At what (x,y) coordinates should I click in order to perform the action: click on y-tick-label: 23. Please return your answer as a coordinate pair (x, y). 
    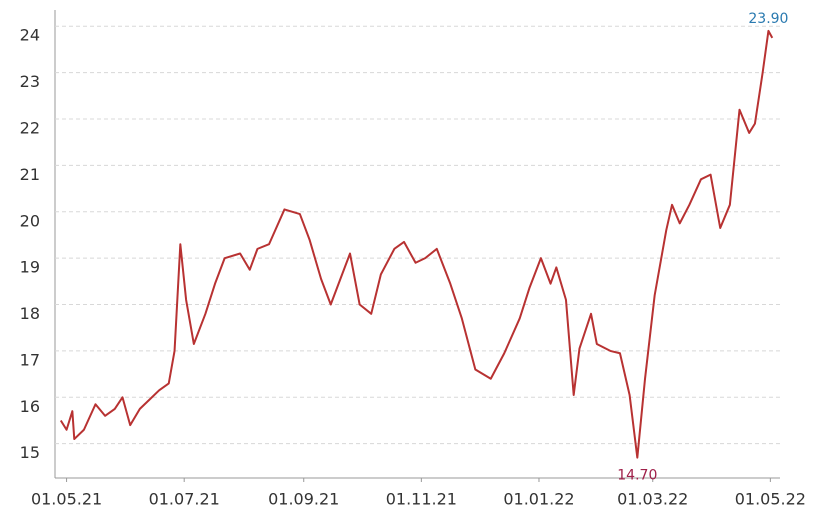
    Looking at the image, I should click on (30, 81).